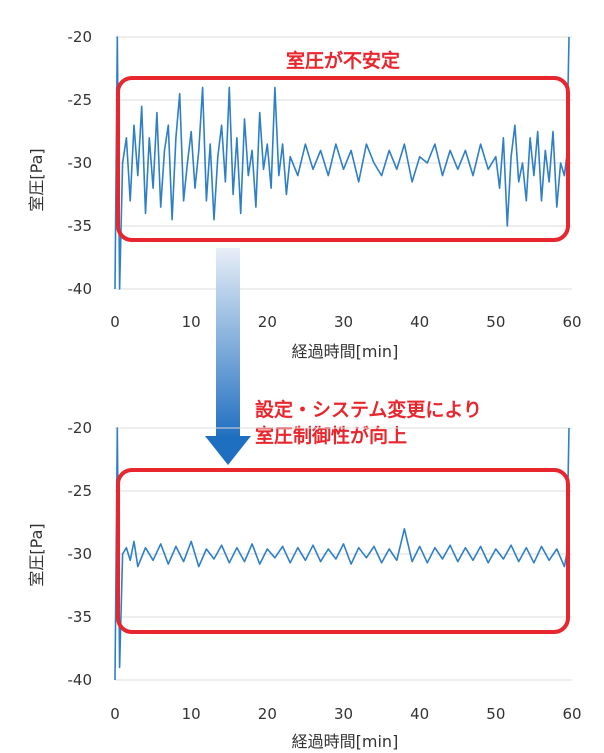 This screenshot has height=753, width=604. I want to click on improvement-note-line-2: 室圧制御性が向上, so click(331, 435).